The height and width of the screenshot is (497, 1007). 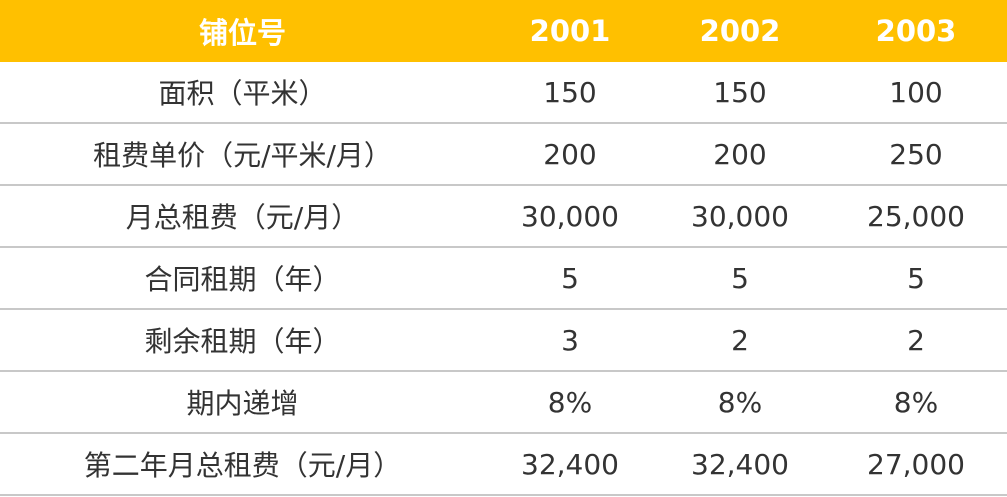 What do you see at coordinates (242, 93) in the screenshot?
I see `row-label: 面积（平米）` at bounding box center [242, 93].